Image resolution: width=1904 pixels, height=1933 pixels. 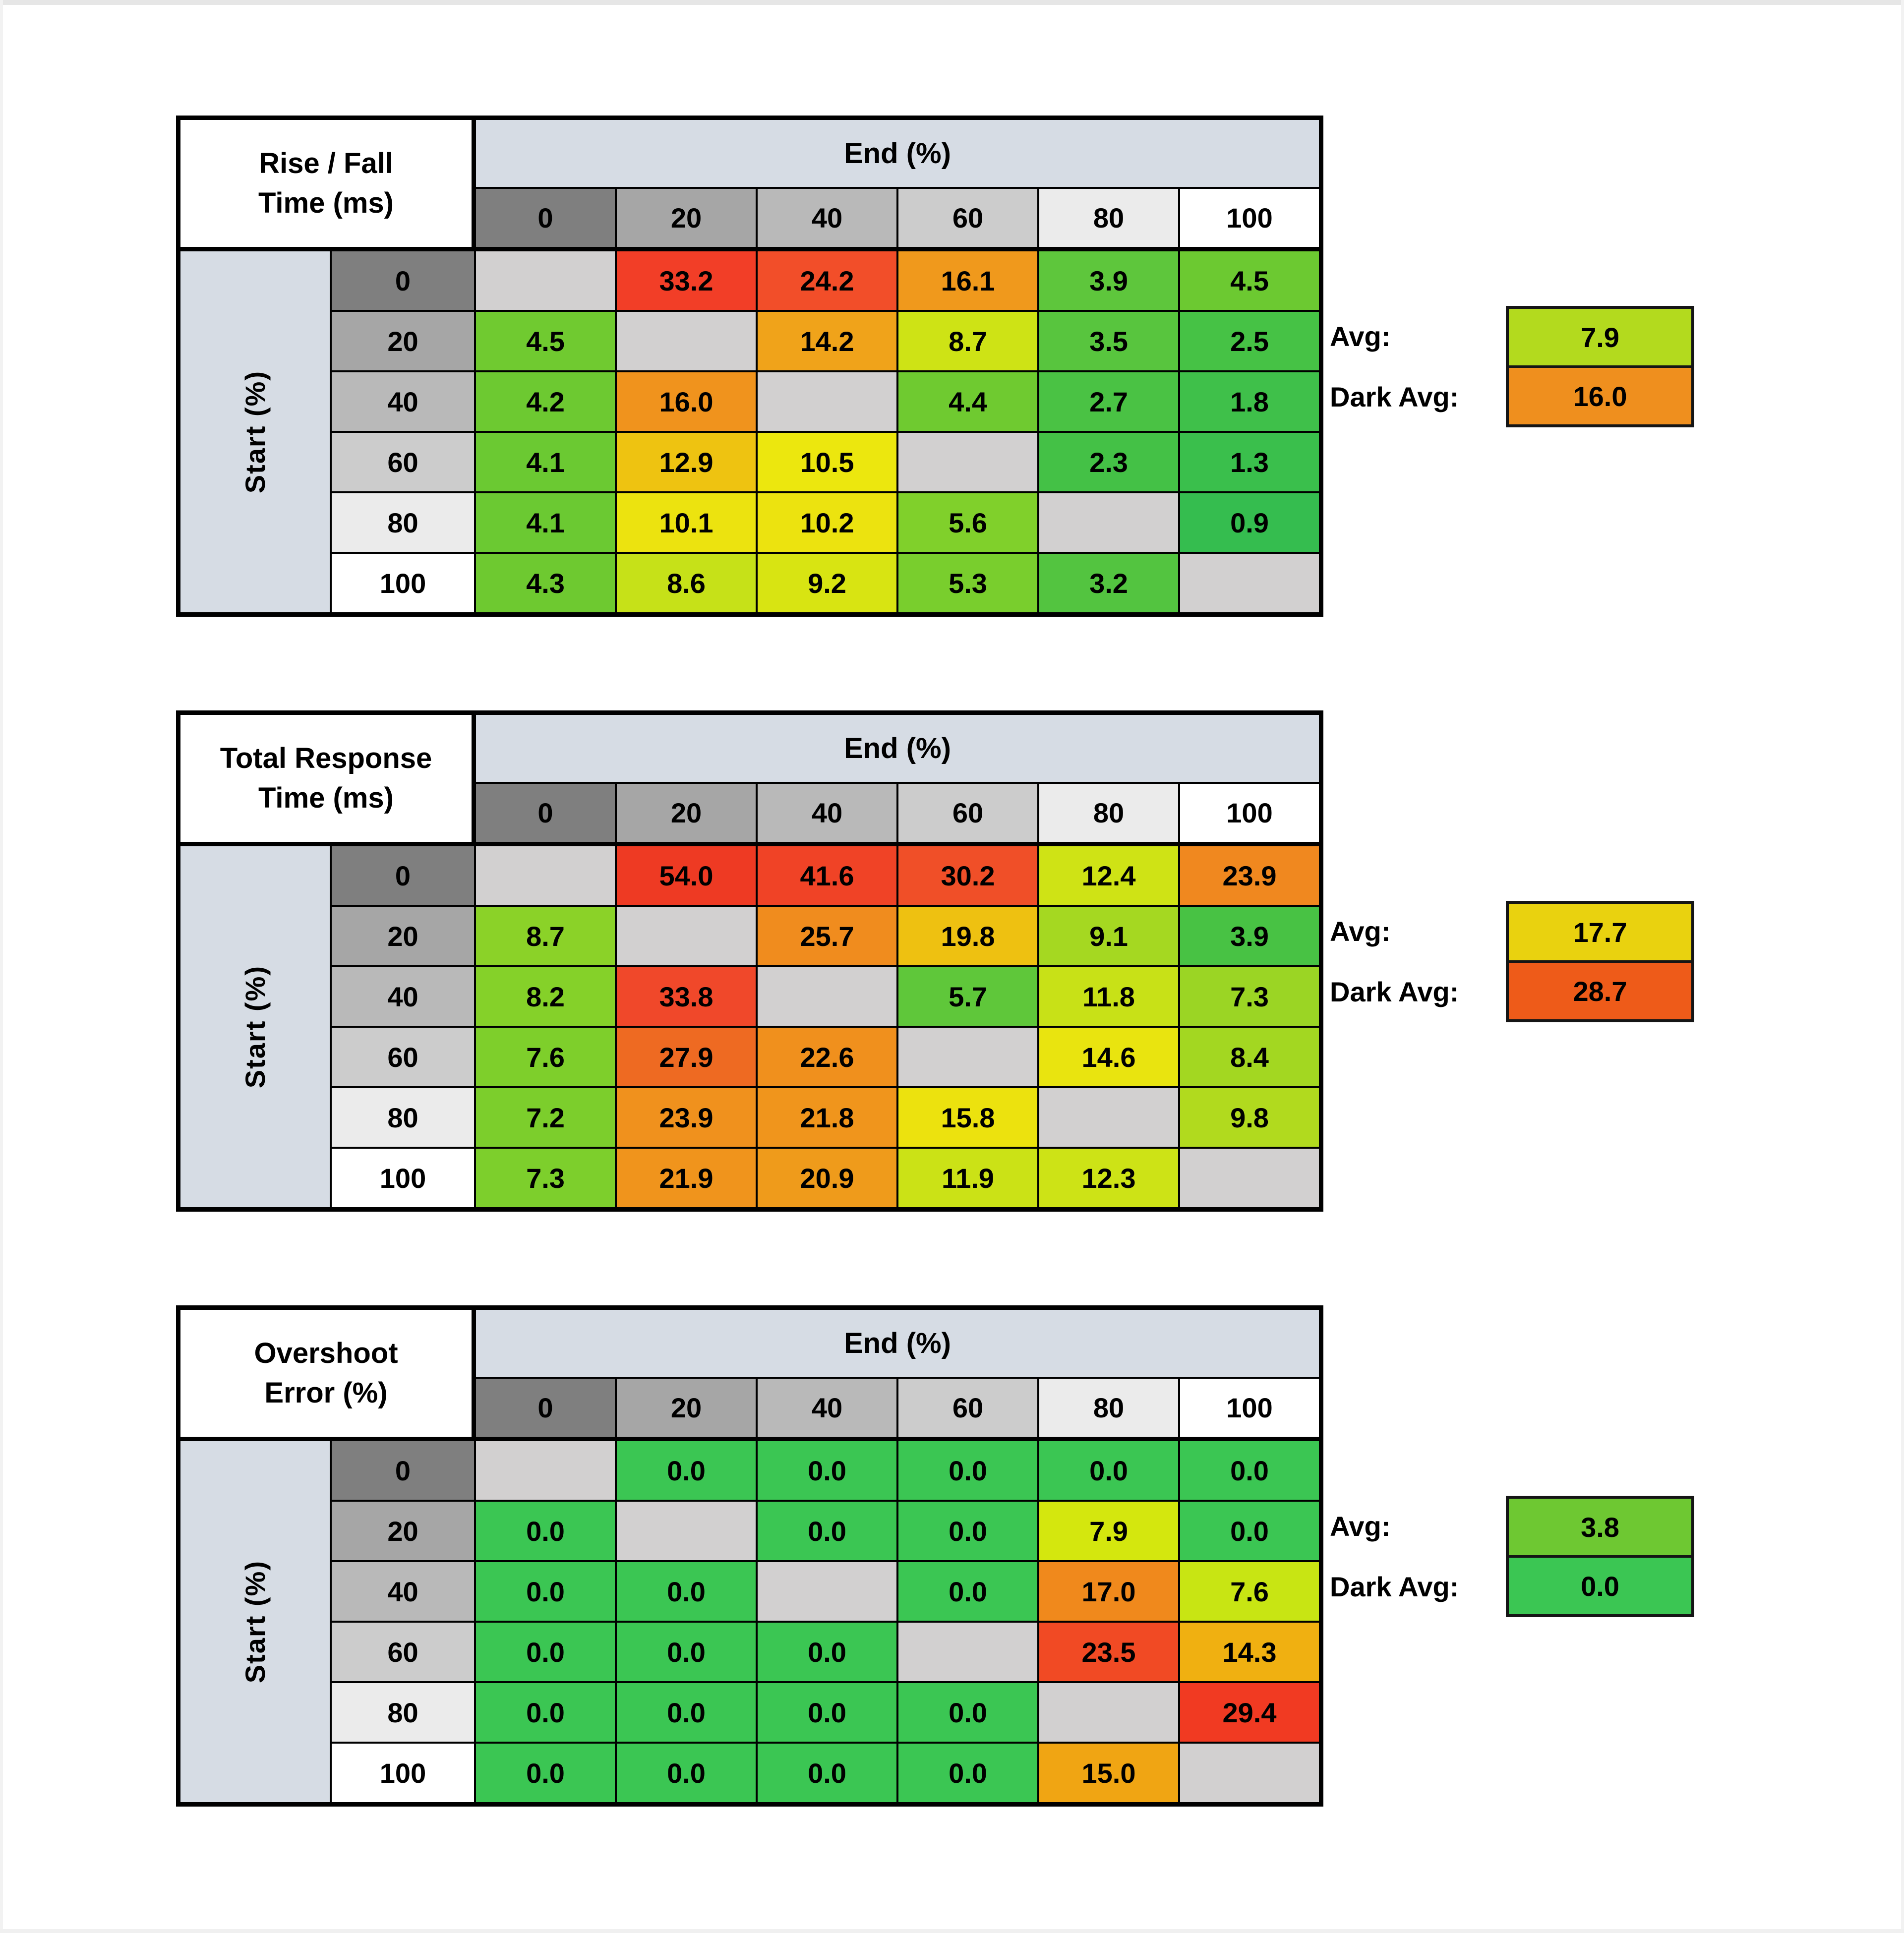 What do you see at coordinates (1108, 936) in the screenshot?
I see `heatmap-cell: 9.1` at bounding box center [1108, 936].